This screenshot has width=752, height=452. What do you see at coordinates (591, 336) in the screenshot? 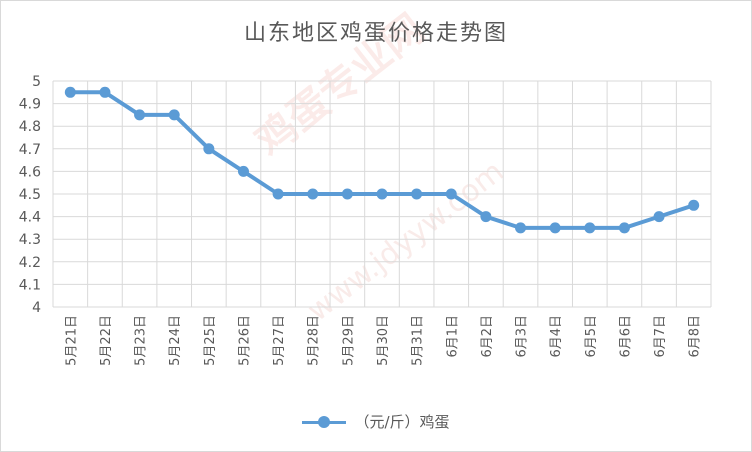
I see `x-tick-label: 6月5日` at bounding box center [591, 336].